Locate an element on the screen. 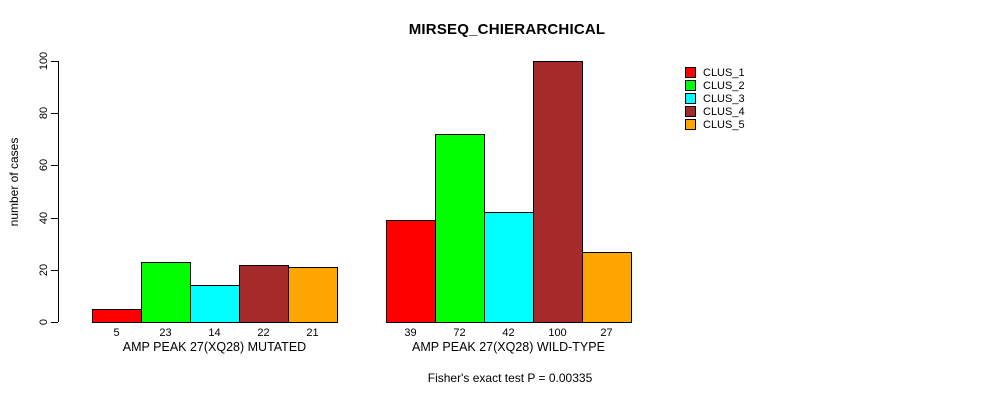  bar-value-label: 14 is located at coordinates (214, 333).